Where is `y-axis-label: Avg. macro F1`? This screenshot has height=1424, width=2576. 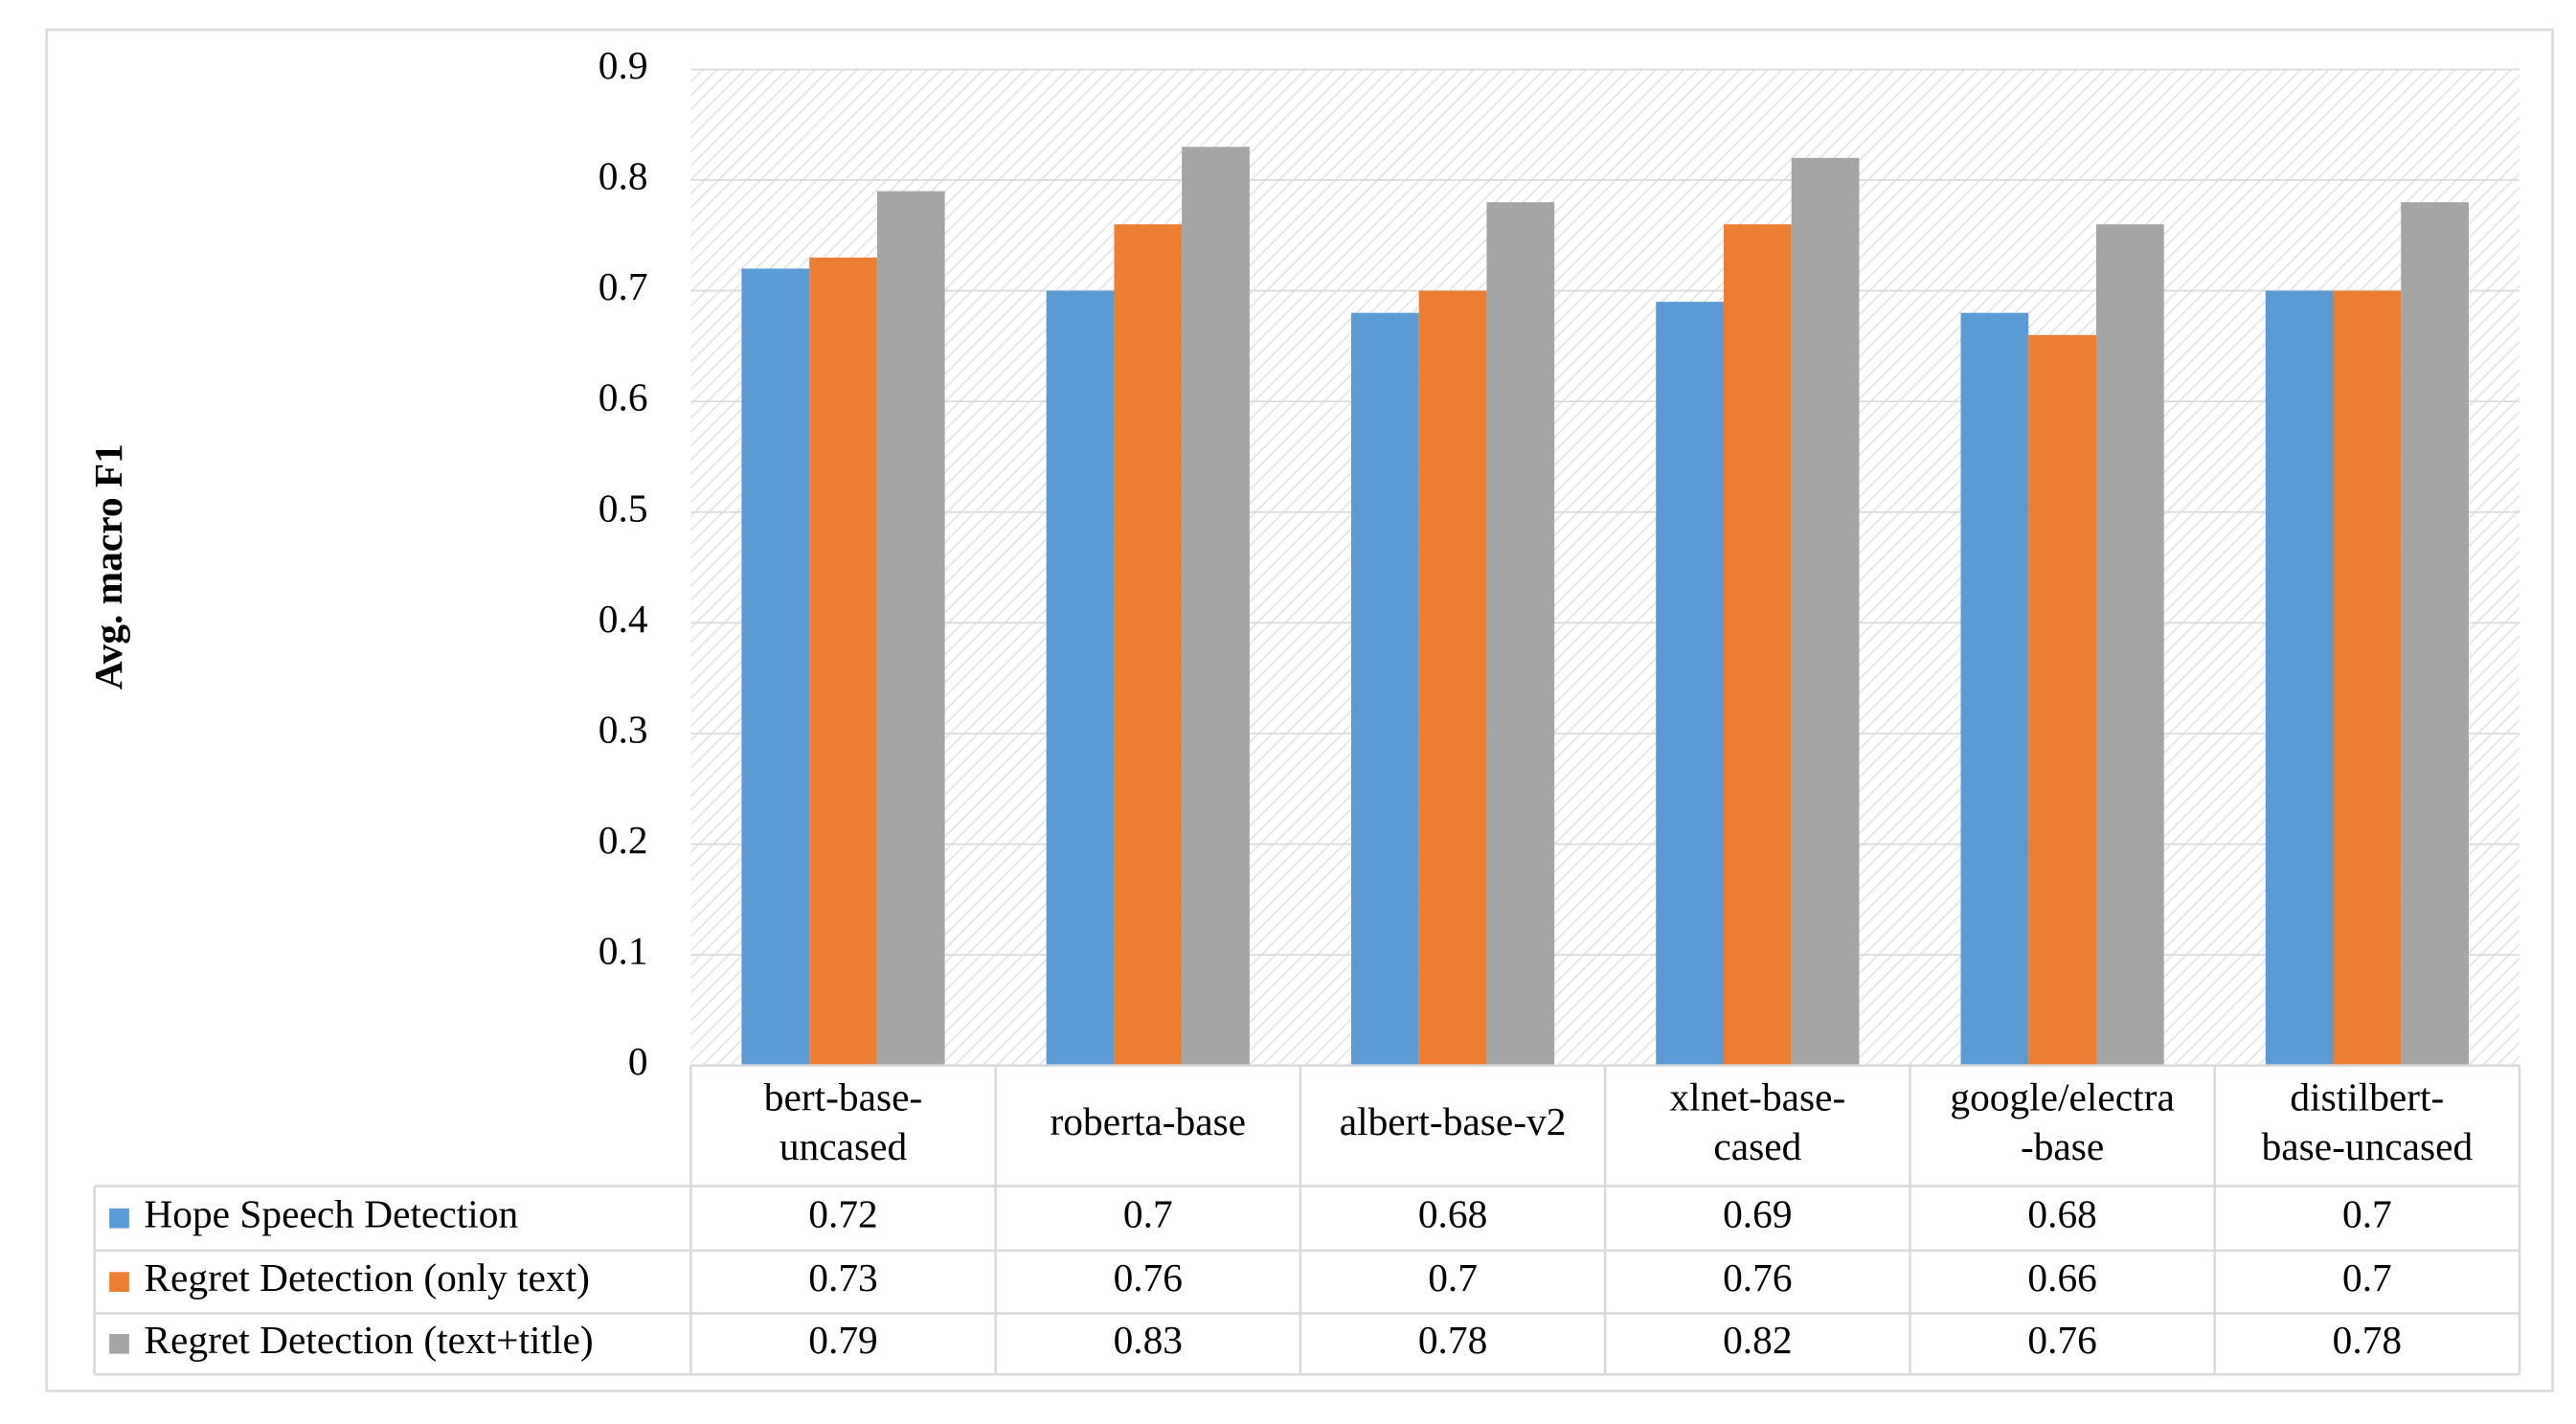
y-axis-label: Avg. macro F1 is located at coordinates (108, 566).